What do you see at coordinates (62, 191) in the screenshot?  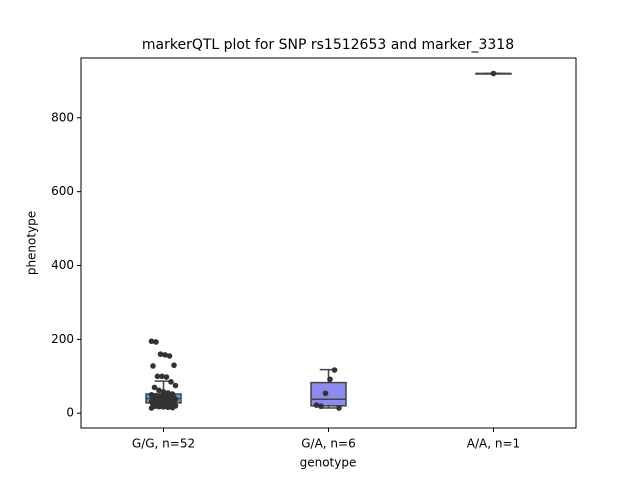 I see `y-tick-label: 600` at bounding box center [62, 191].